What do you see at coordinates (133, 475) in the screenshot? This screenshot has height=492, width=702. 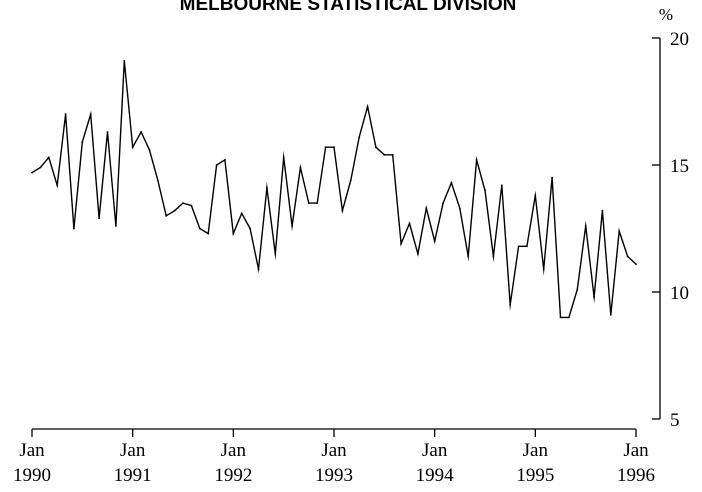 I see `x-tick-label-year: 1991` at bounding box center [133, 475].